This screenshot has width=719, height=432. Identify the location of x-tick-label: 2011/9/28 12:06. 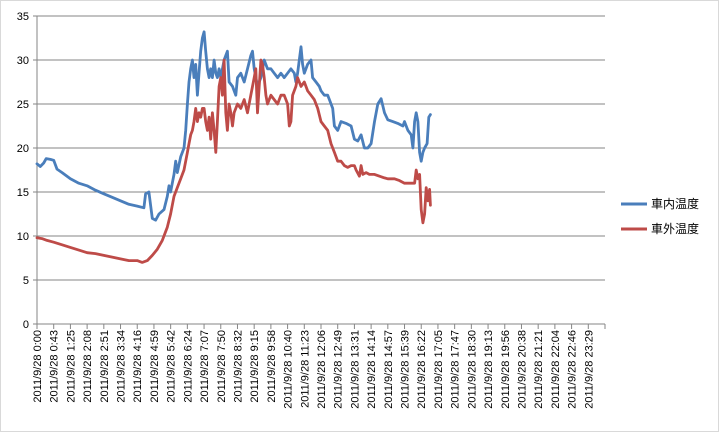
(322, 369).